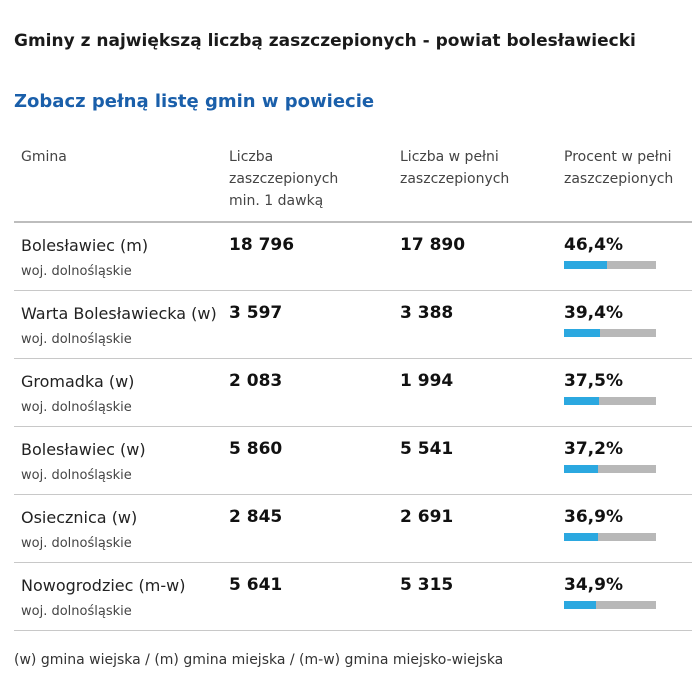  Describe the element at coordinates (256, 449) in the screenshot. I see `dose1-count: 5 860` at that location.